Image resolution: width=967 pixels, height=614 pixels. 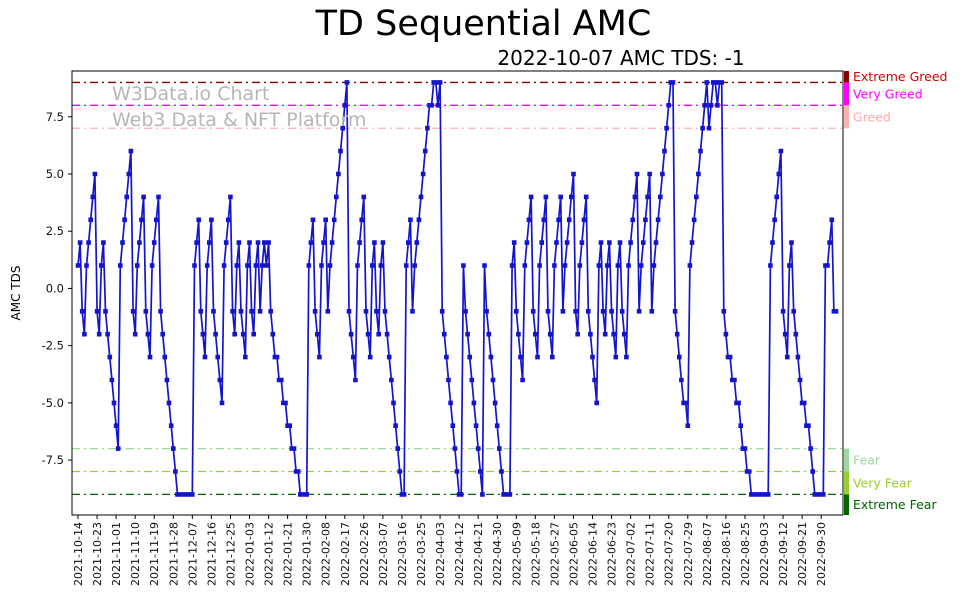 What do you see at coordinates (383, 554) in the screenshot?
I see `x-tick-label: 2022-03-07` at bounding box center [383, 554].